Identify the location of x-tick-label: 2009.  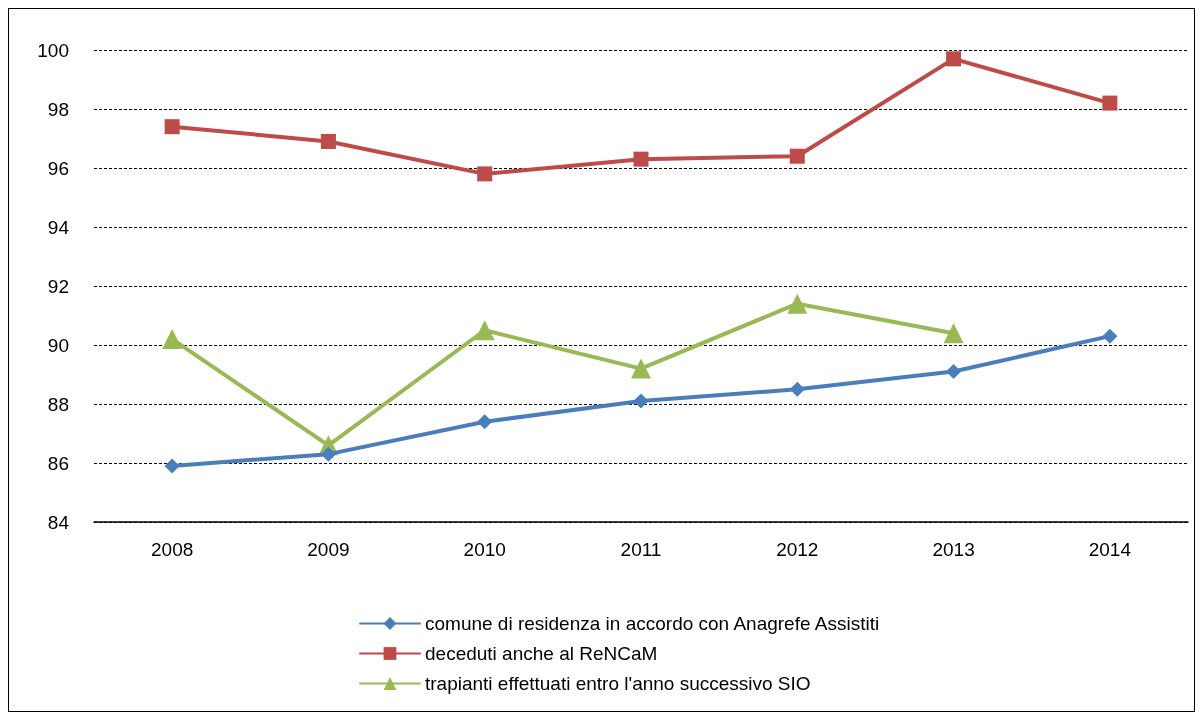
(328, 549).